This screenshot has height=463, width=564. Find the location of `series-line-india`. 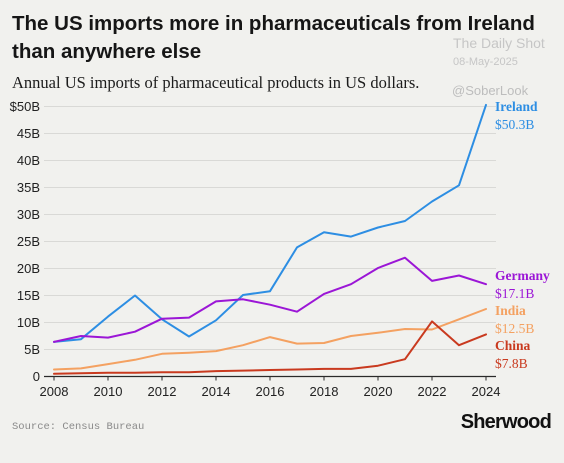

series-line-india is located at coordinates (270, 339).